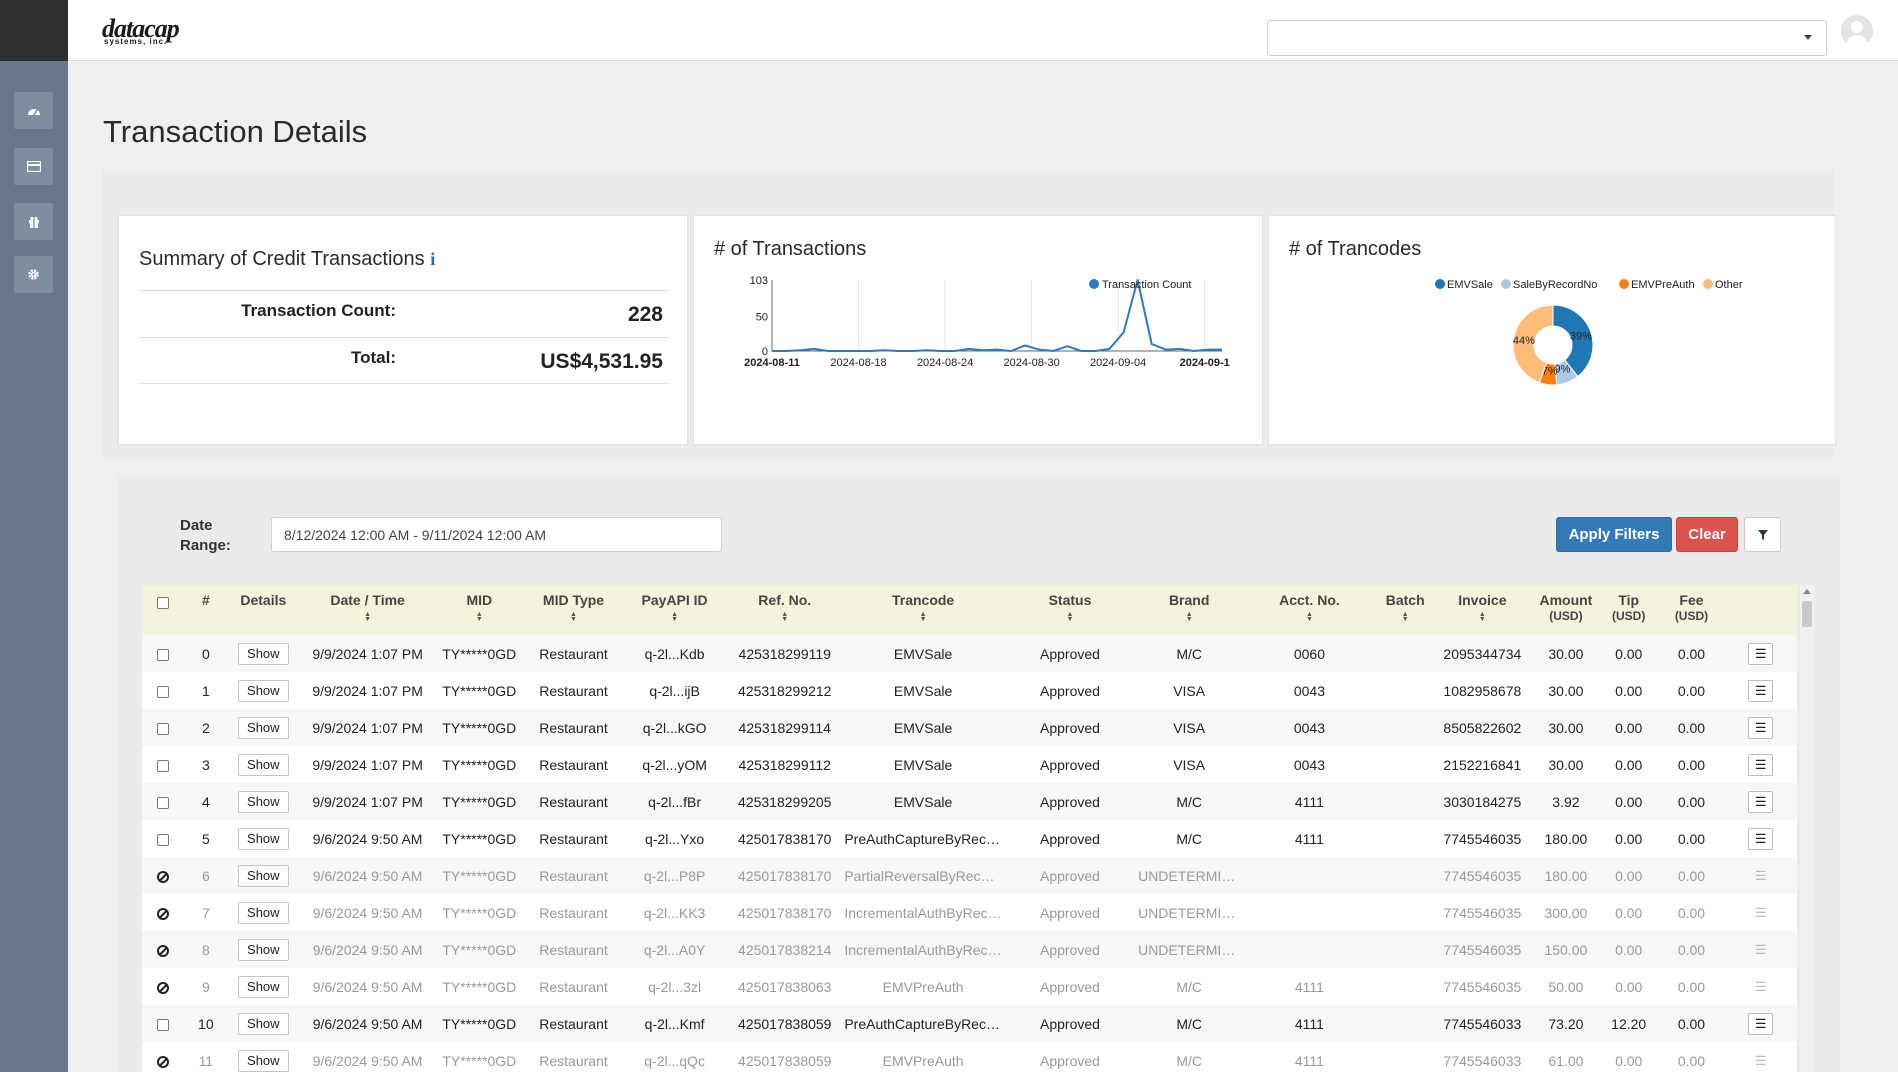 The image size is (1898, 1072). Describe the element at coordinates (1070, 912) in the screenshot. I see `cell-status: Approved` at that location.